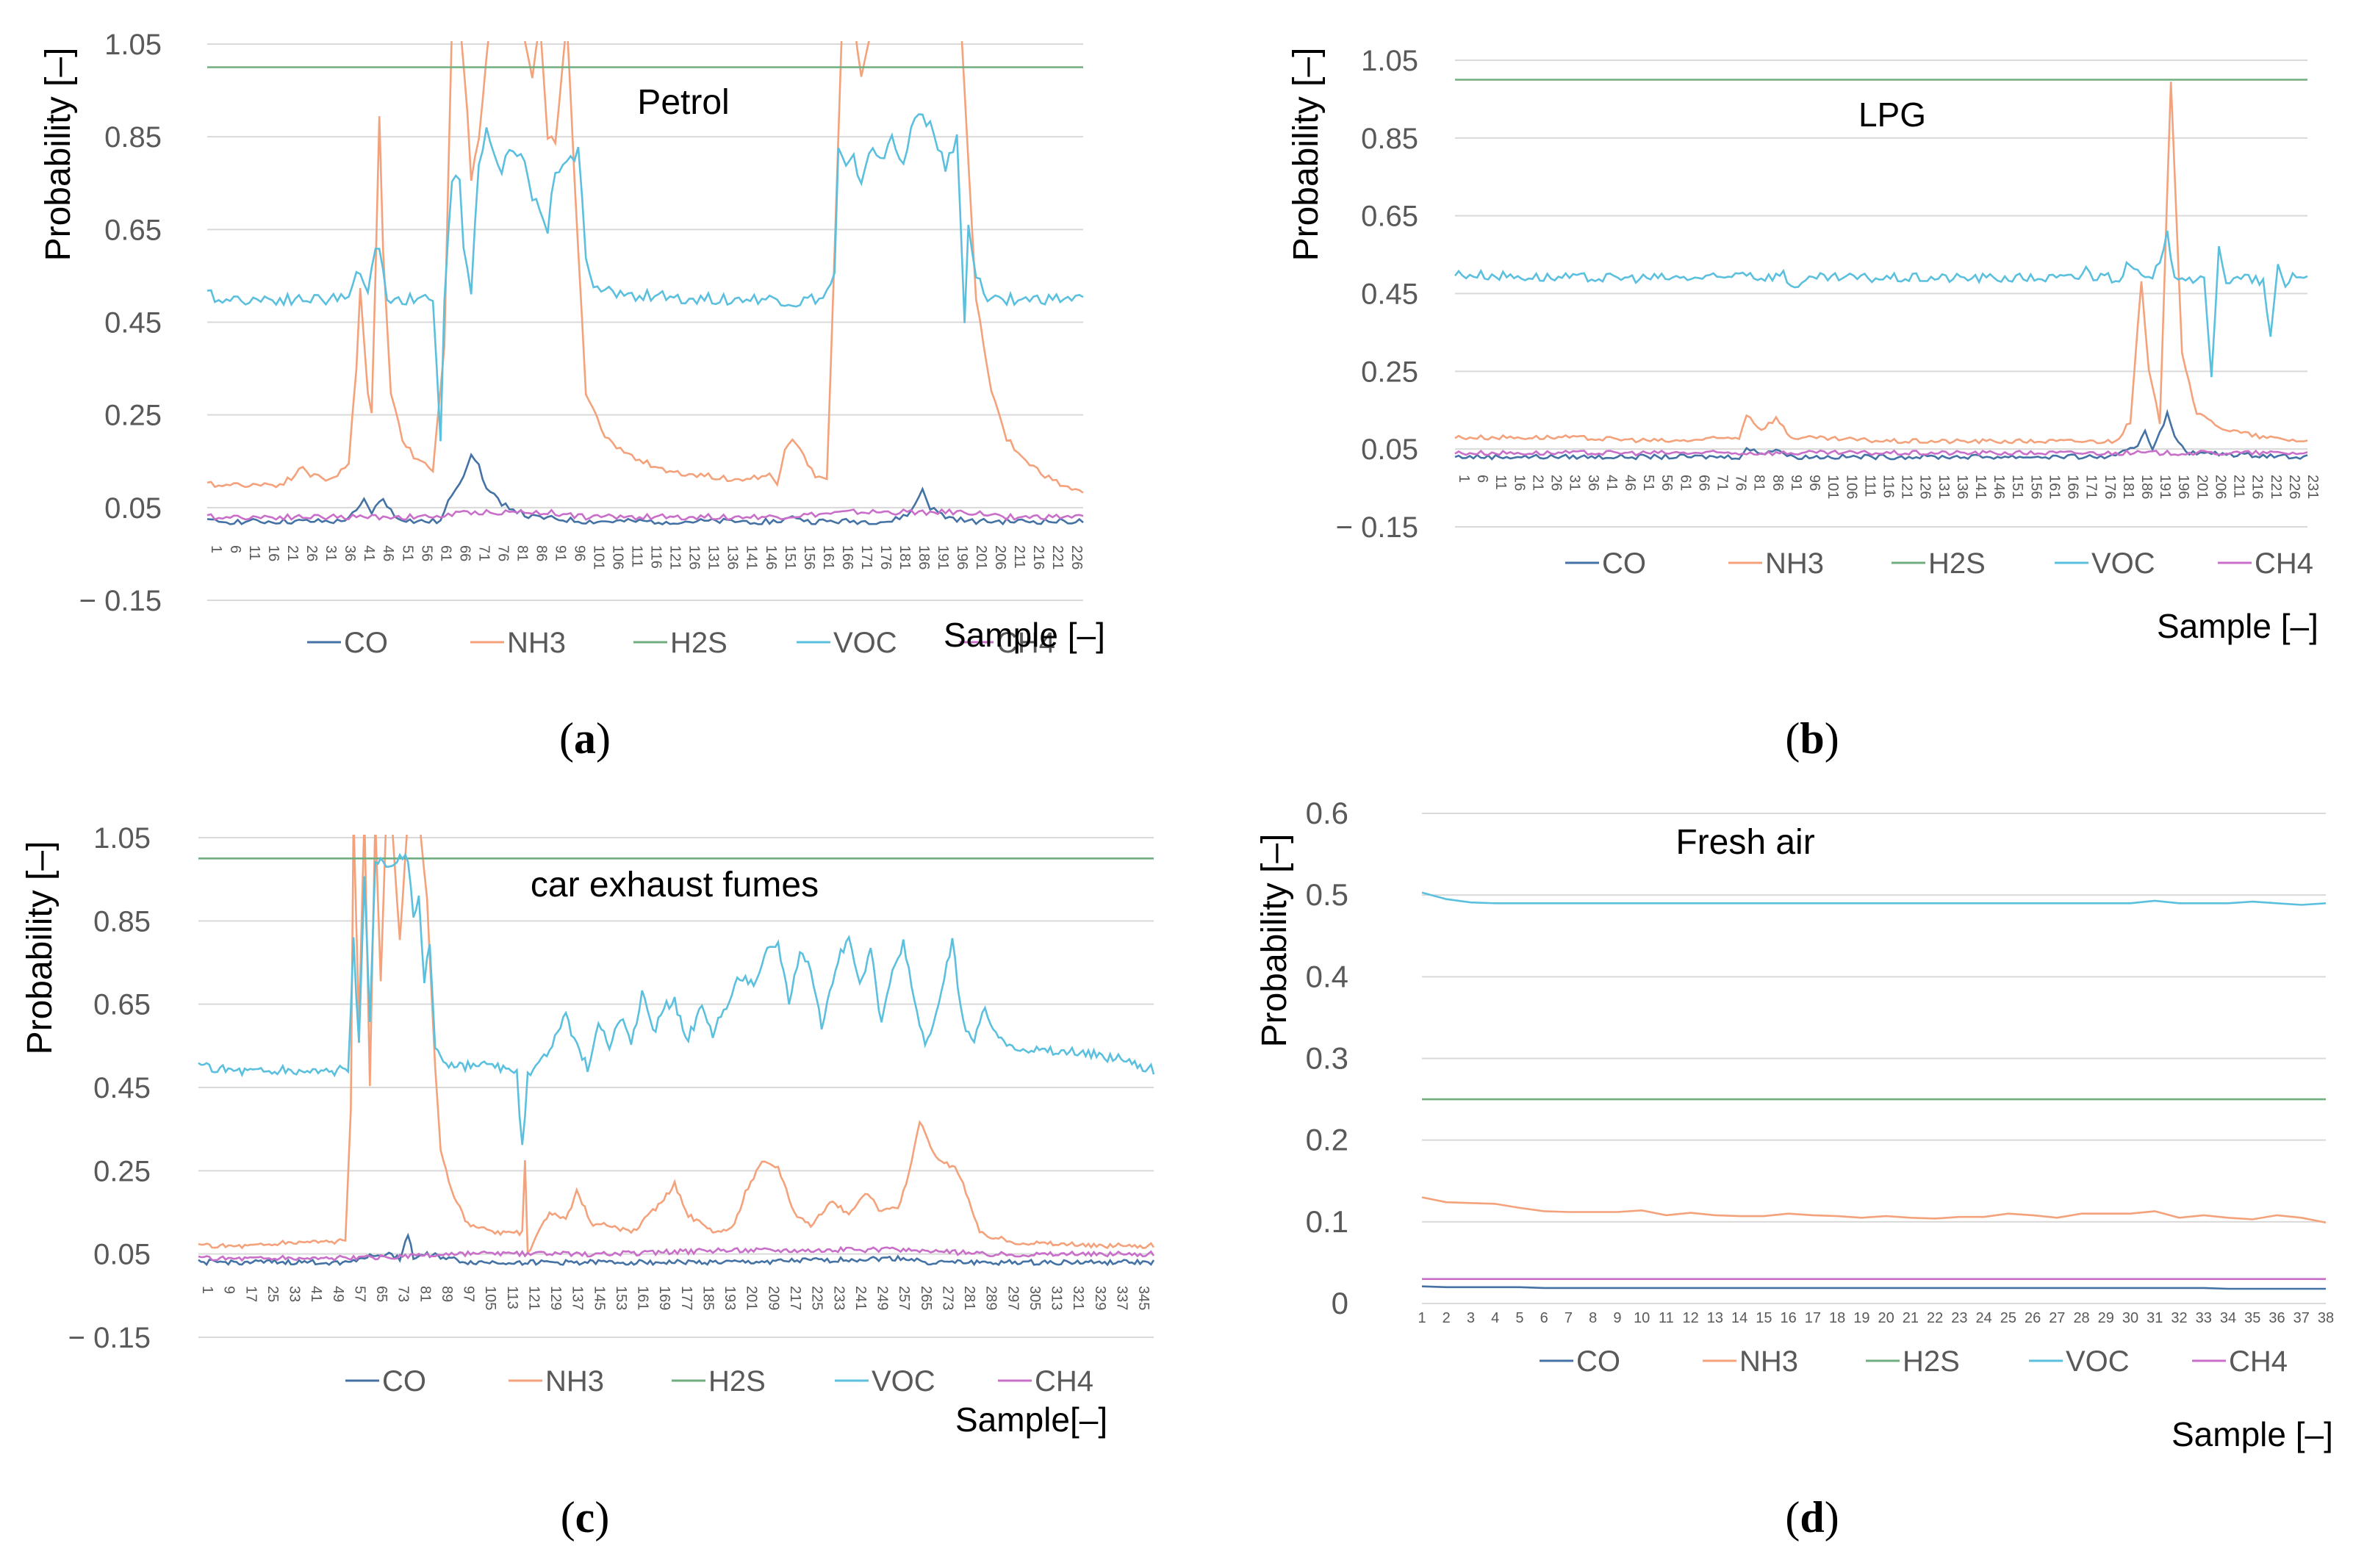 This screenshot has width=2378, height=1568. What do you see at coordinates (273, 1294) in the screenshot?
I see `x-tick-label: 25` at bounding box center [273, 1294].